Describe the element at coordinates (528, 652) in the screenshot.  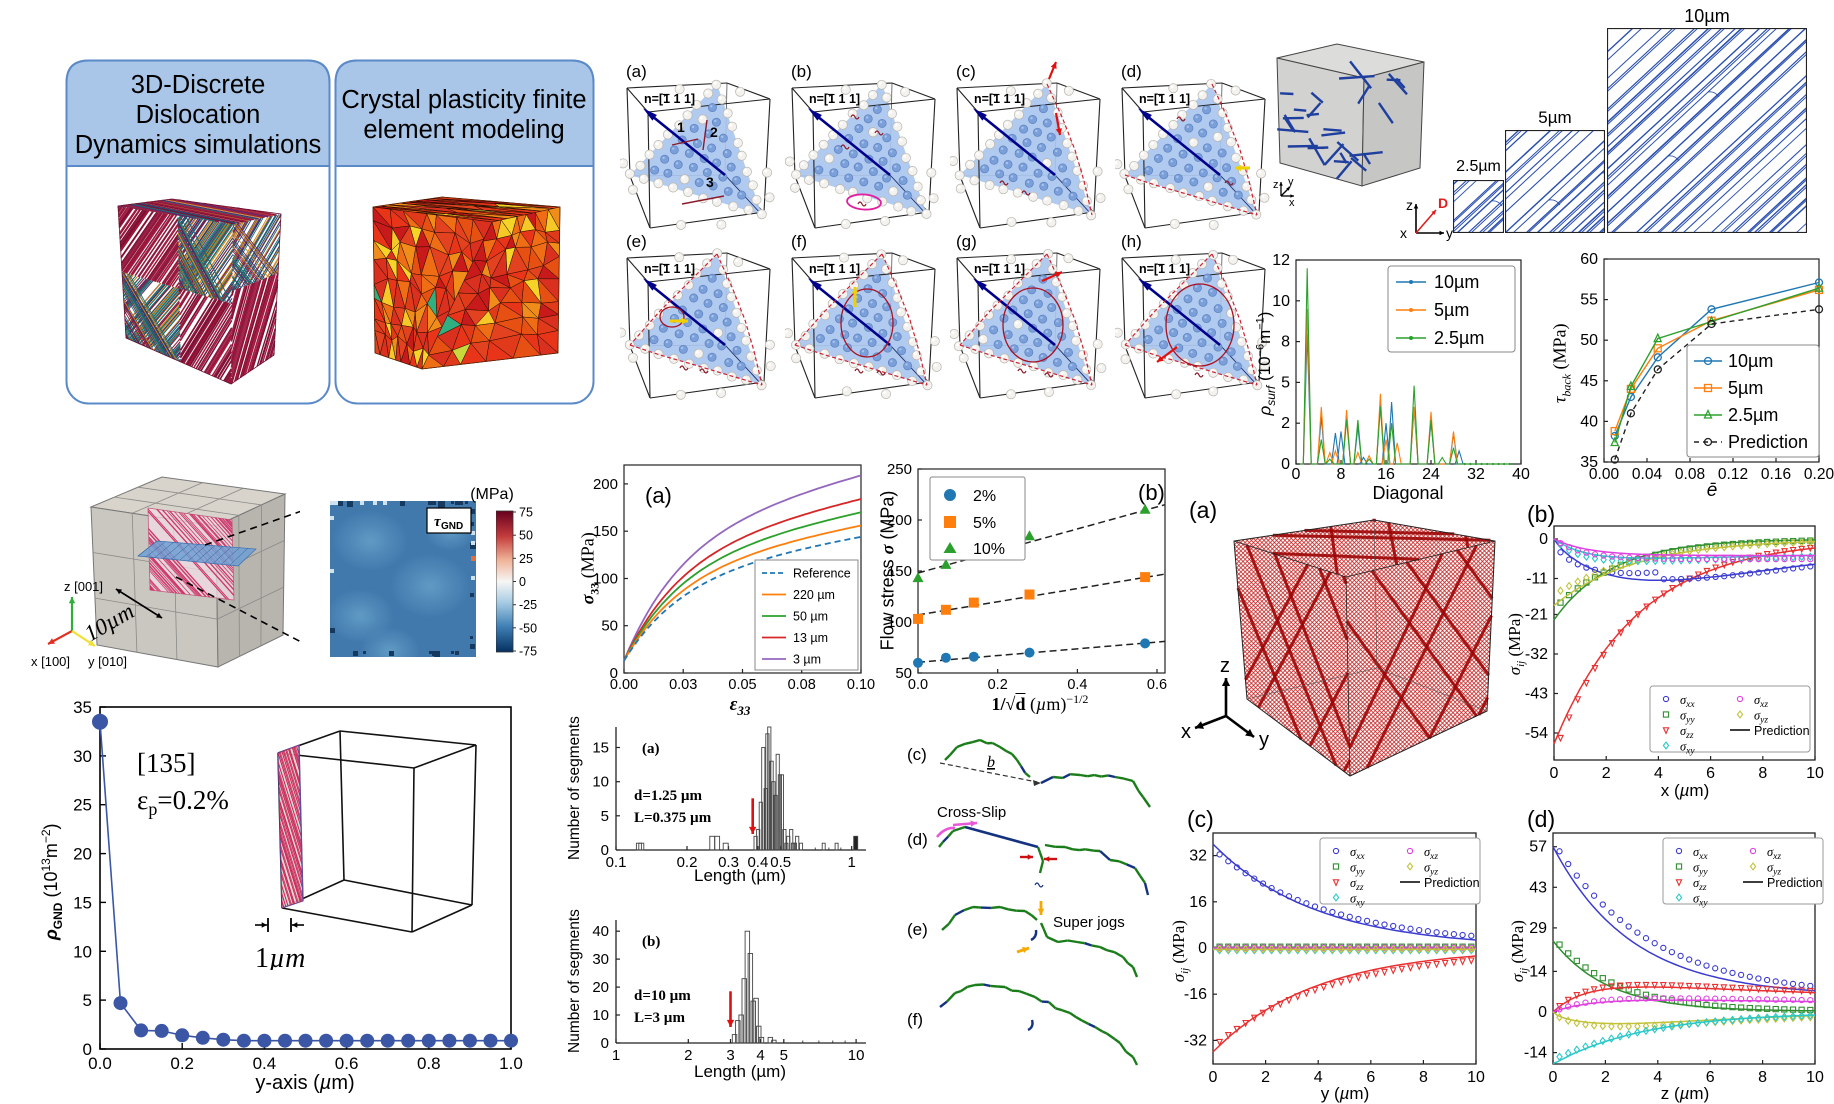
I see `svg-text: -75` at that location.